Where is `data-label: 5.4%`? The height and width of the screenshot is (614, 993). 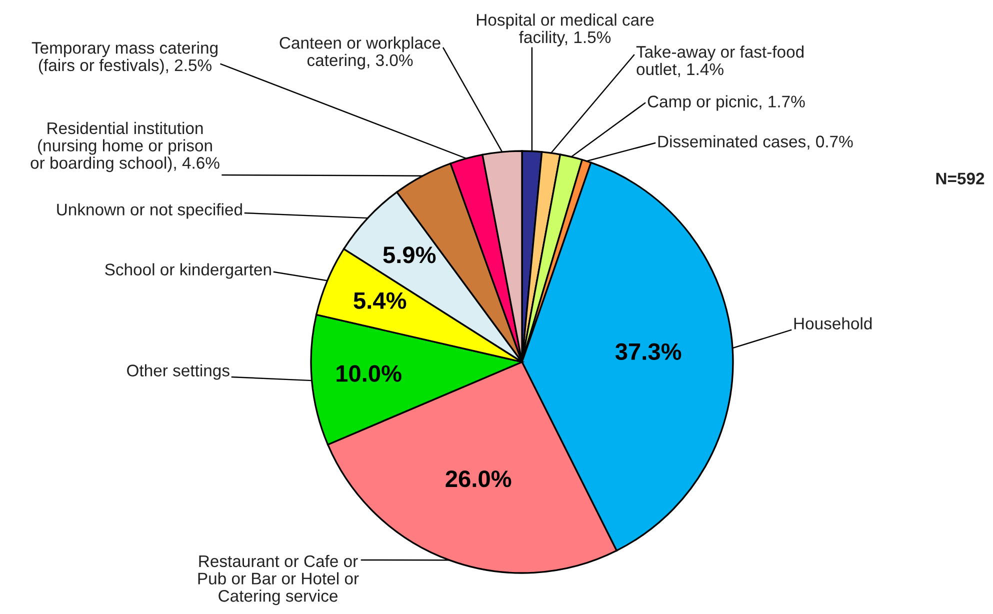 data-label: 5.4% is located at coordinates (380, 300).